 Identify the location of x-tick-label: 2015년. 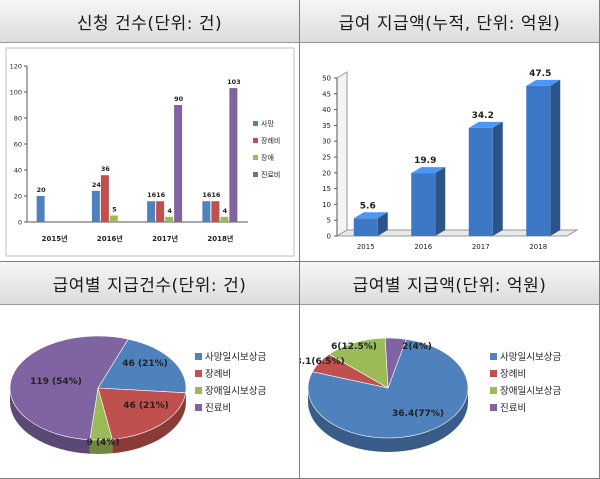
(55, 238).